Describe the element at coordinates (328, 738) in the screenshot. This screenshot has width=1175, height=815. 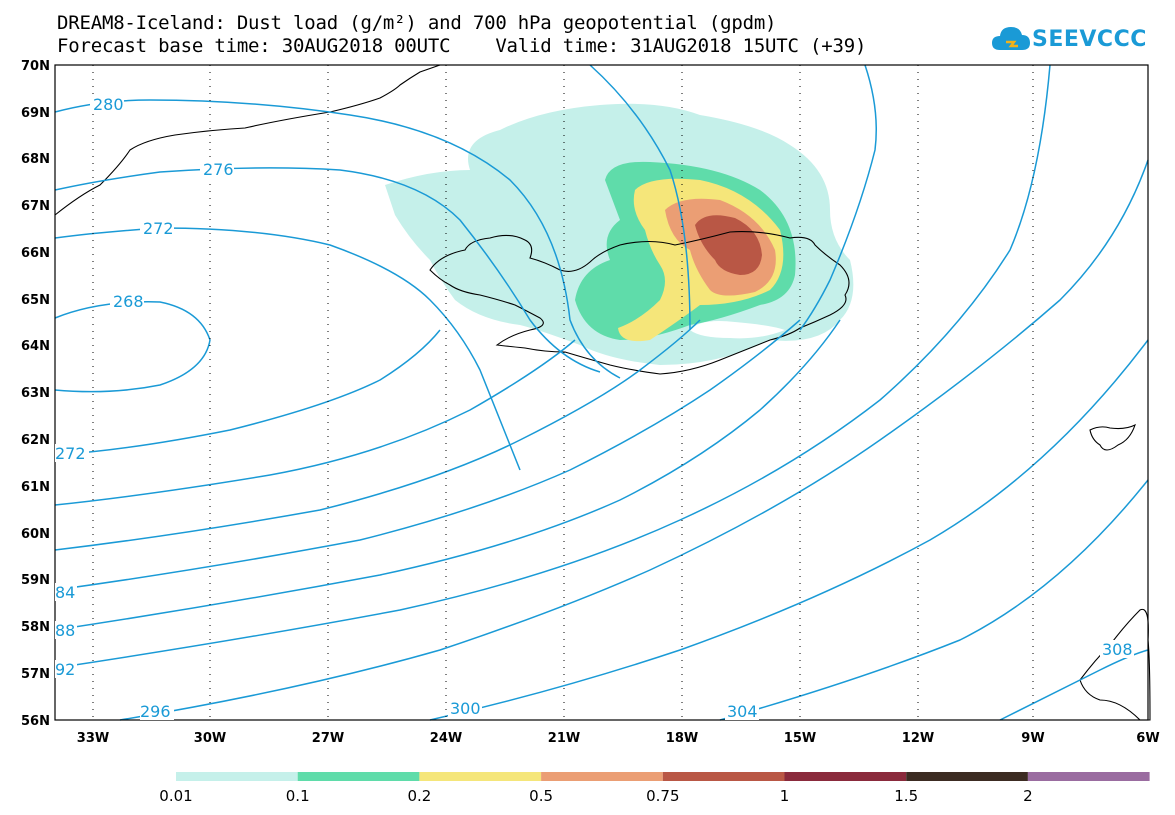
I see `lon-label: 27W` at that location.